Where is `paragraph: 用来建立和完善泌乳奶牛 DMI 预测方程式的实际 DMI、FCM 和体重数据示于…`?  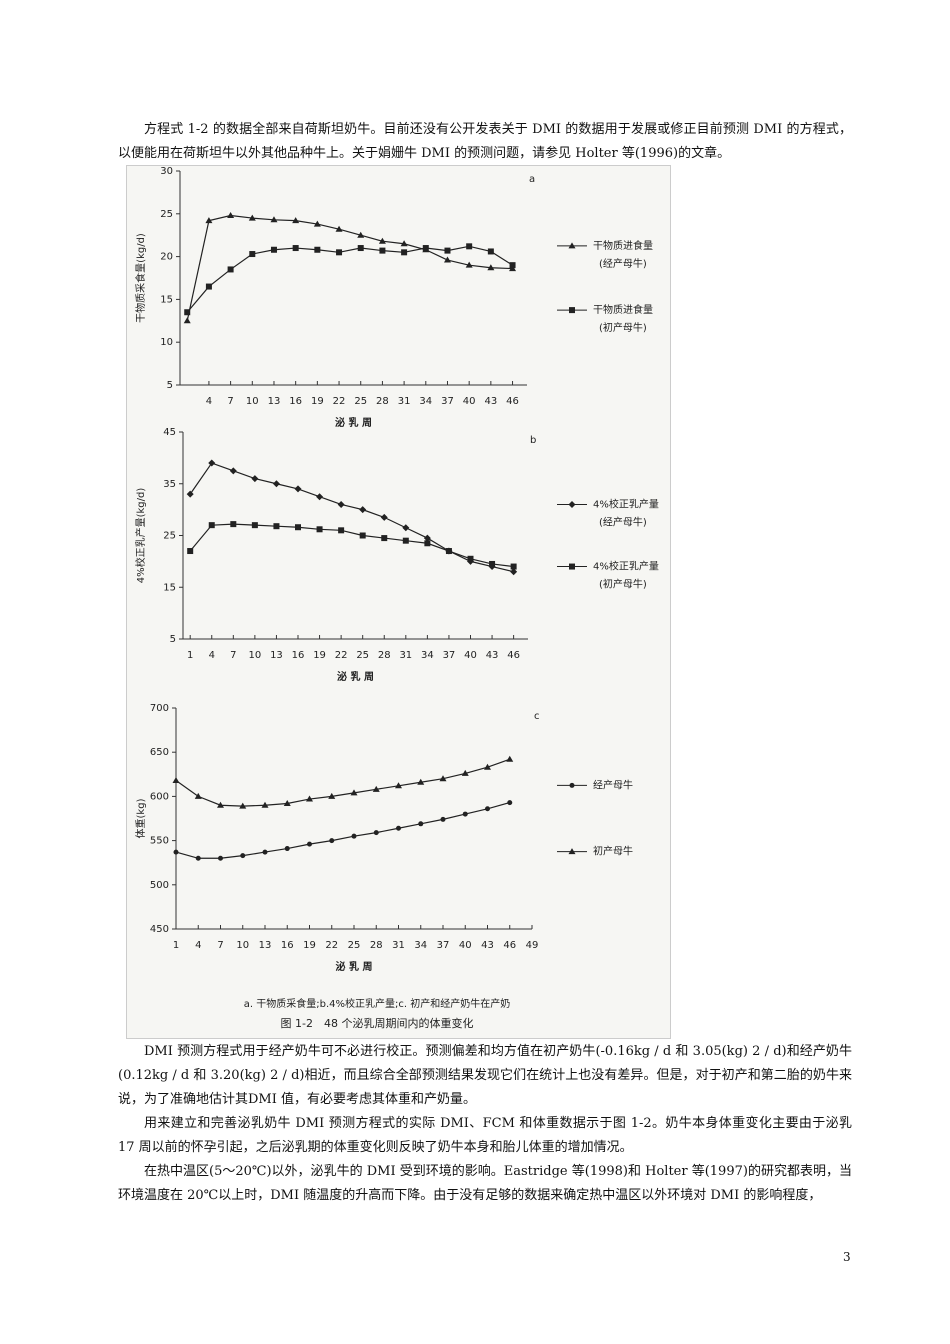 paragraph: 用来建立和完善泌乳奶牛 DMI 预测方程式的实际 DMI、FCM 和体重数据示于… is located at coordinates (485, 1135).